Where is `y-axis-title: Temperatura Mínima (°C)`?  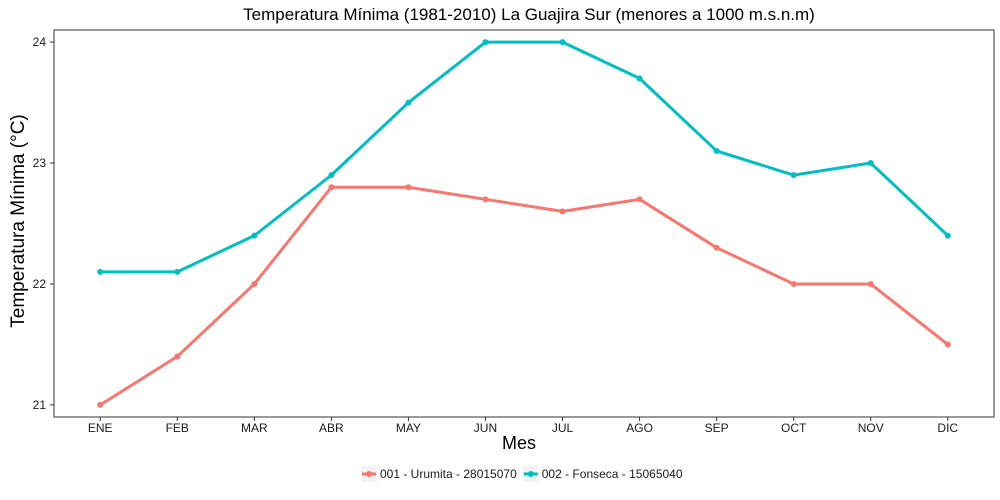 y-axis-title: Temperatura Mínima (°C) is located at coordinates (18, 220).